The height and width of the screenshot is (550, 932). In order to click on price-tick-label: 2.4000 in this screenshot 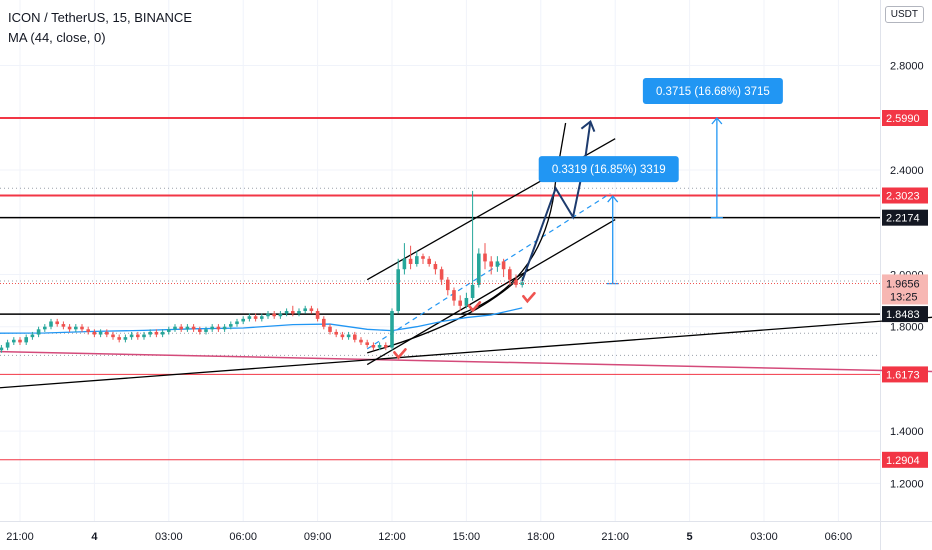, I will do `click(907, 171)`.